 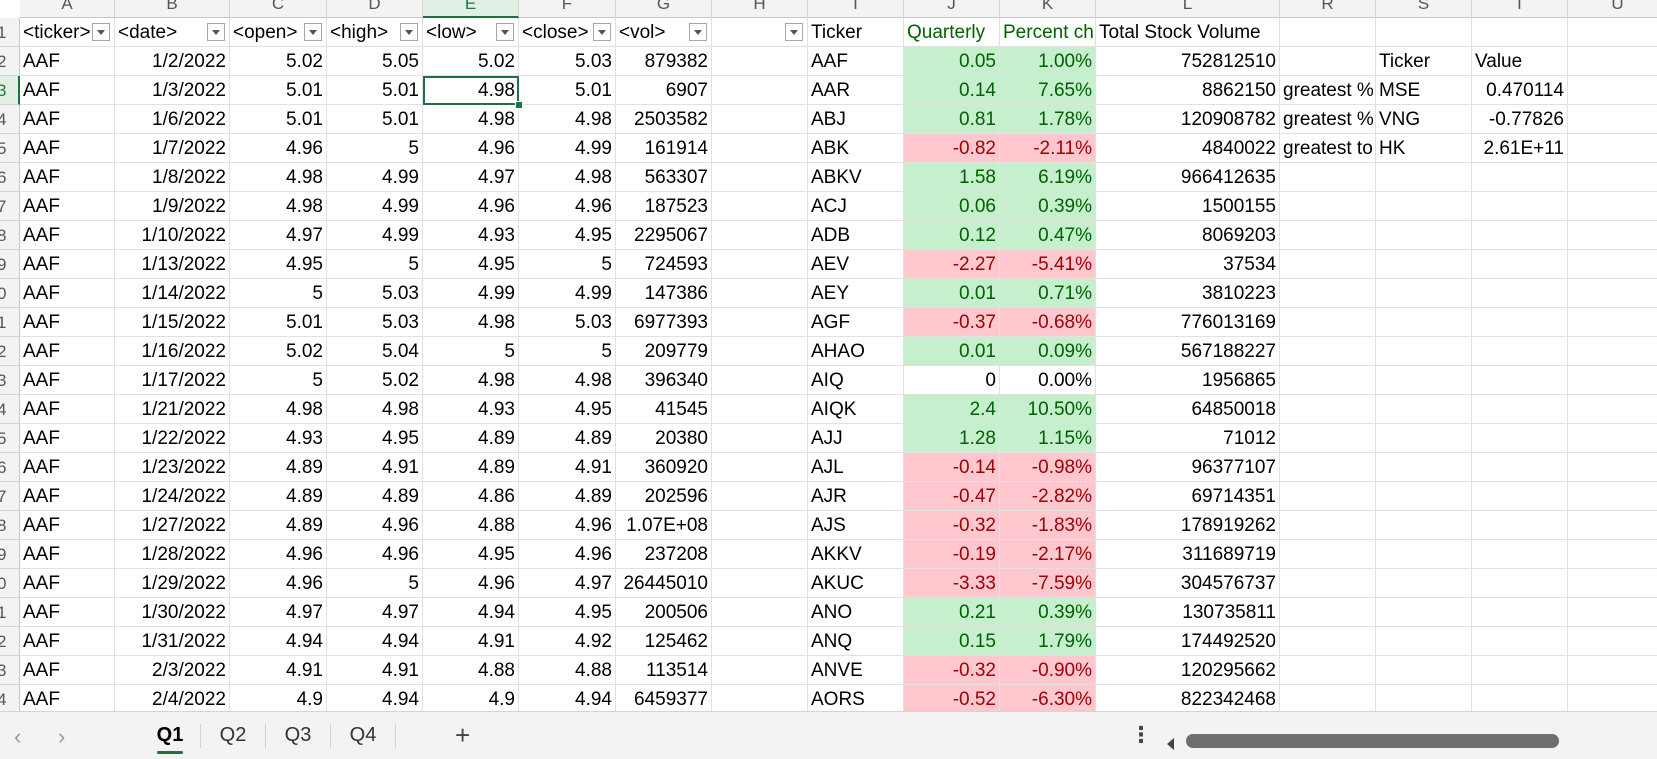 I want to click on greatest-cell-t: 2.61E+11, so click(x=1520, y=148).